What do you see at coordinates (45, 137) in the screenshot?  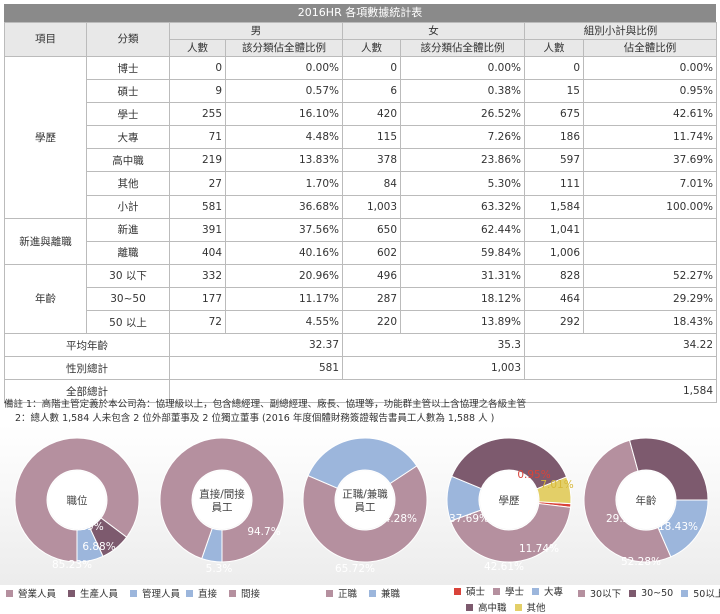 I see `row-group-education: 學歷` at bounding box center [45, 137].